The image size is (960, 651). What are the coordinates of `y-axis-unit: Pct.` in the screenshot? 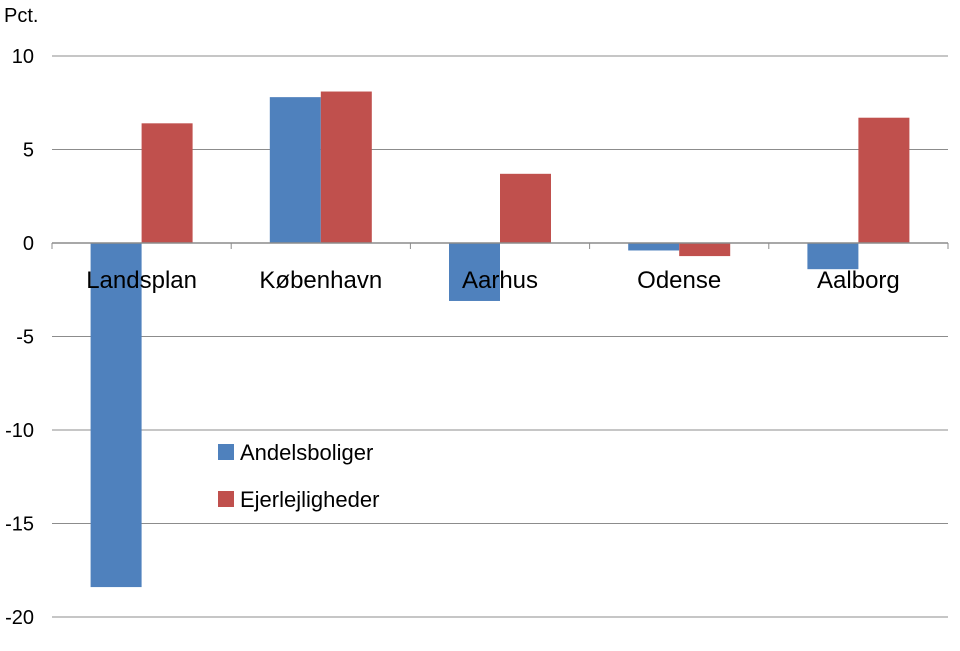 It's located at (21, 16).